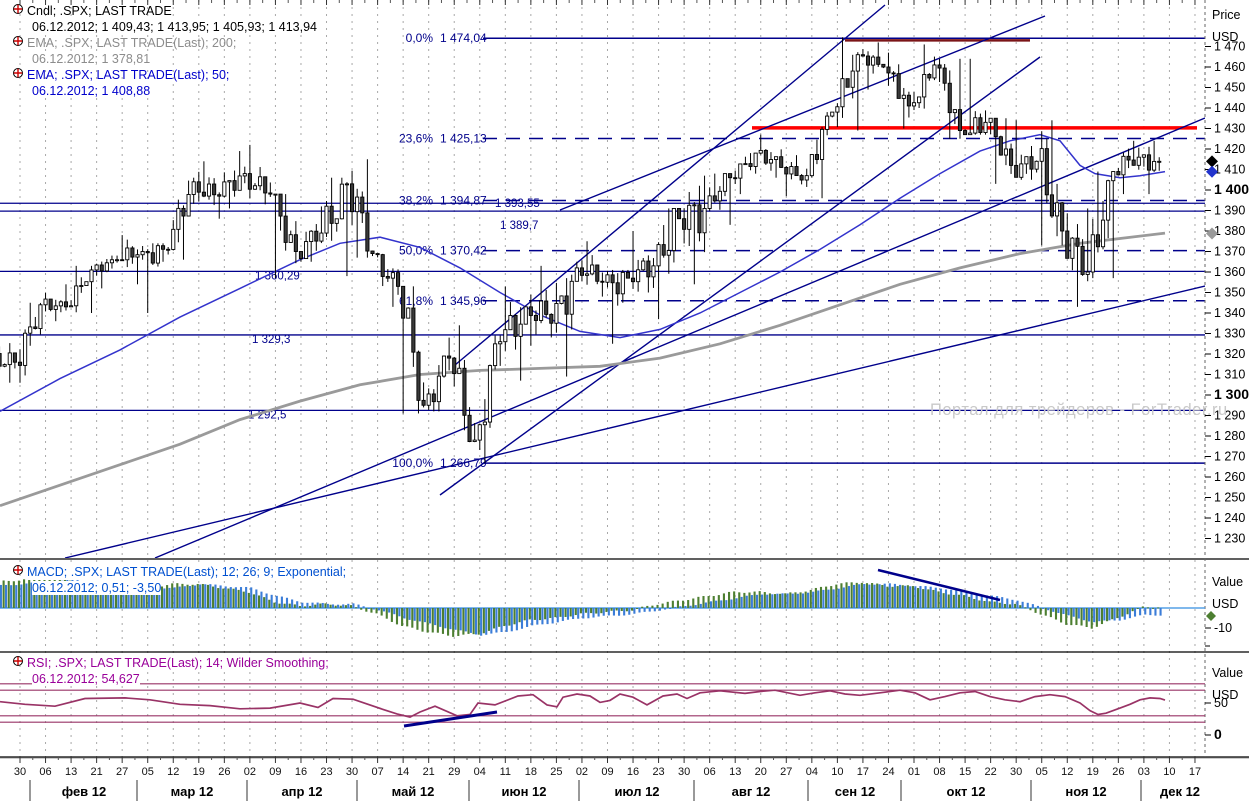 Image resolution: width=1249 pixels, height=803 pixels. Describe the element at coordinates (416, 201) in the screenshot. I see `fib-pct-label: 38,2%` at that location.